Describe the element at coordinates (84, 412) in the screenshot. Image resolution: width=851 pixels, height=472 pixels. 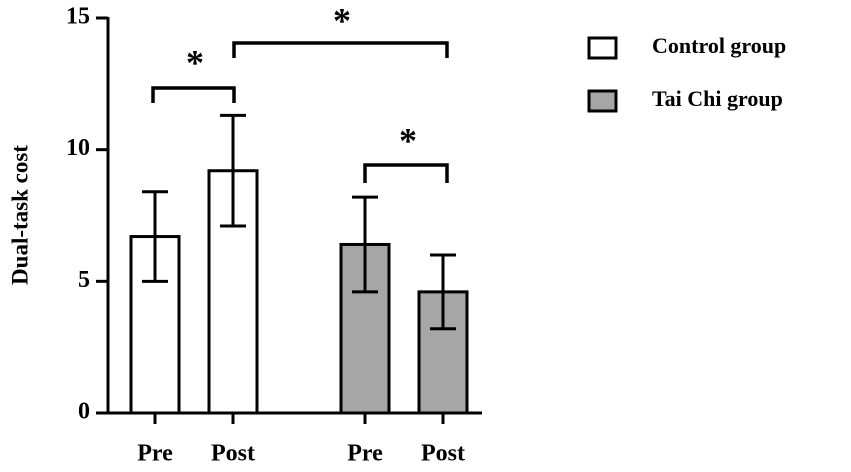
I see `y-tick-label: 0` at that location.